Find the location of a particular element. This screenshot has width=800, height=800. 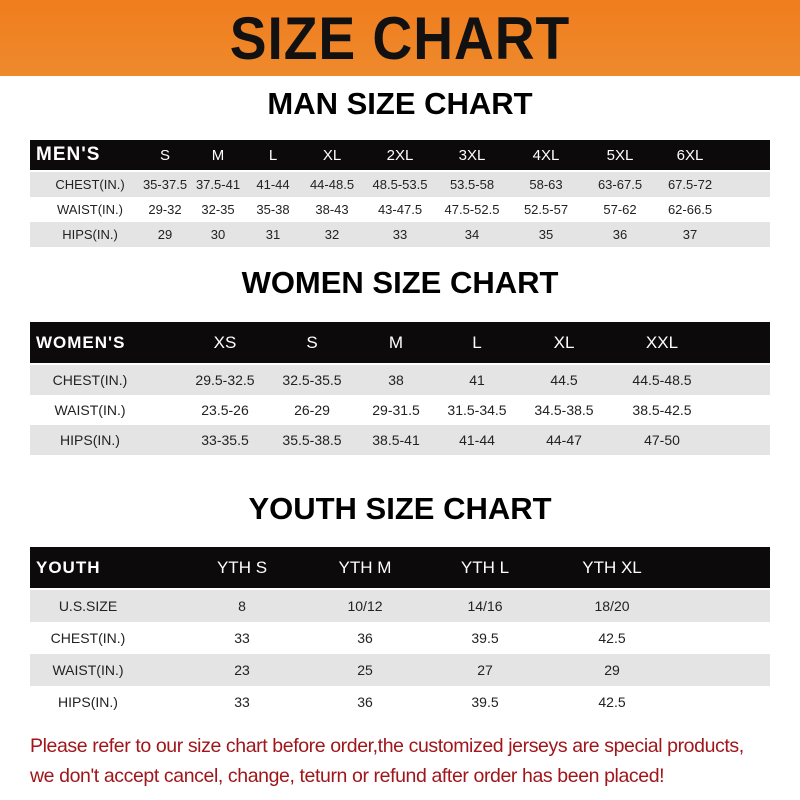

table-row: WAIST(IN.) 23 25 27 29 is located at coordinates (400, 670).